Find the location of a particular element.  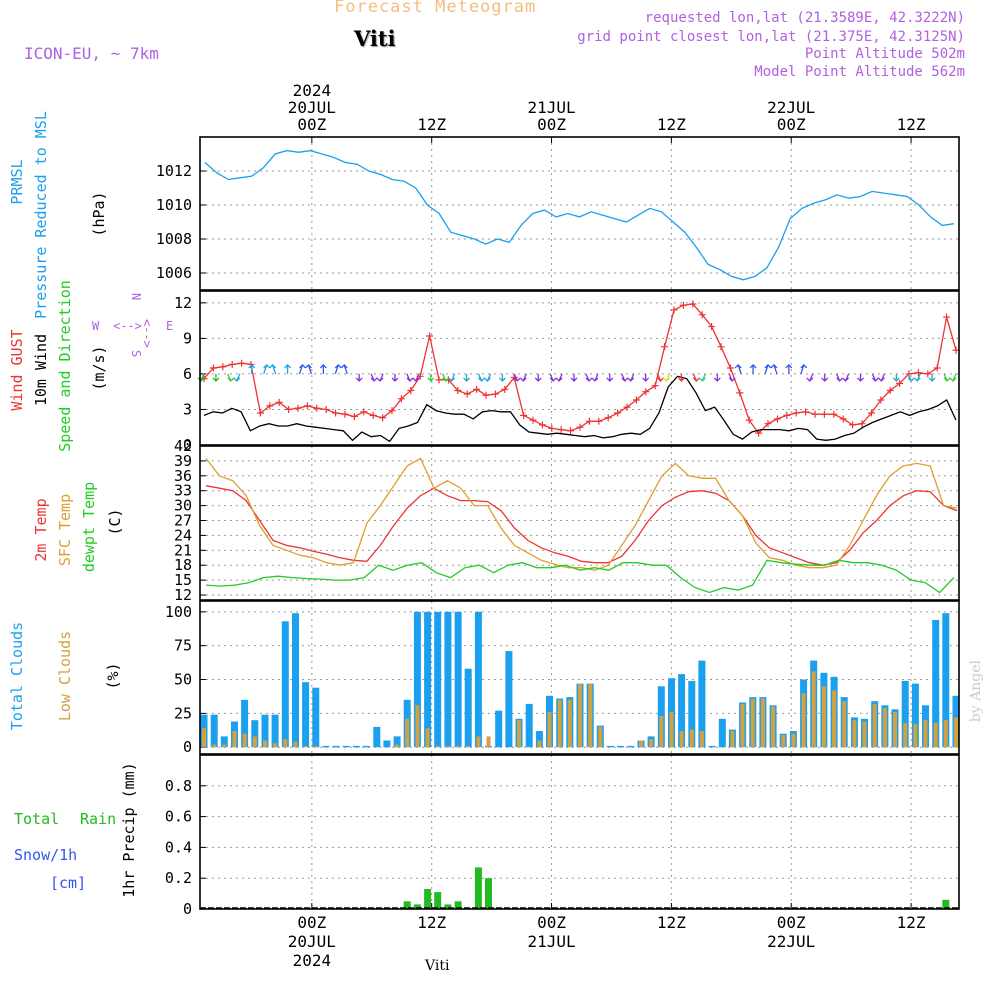

y-tick-label: 12 is located at coordinates (183, 303).